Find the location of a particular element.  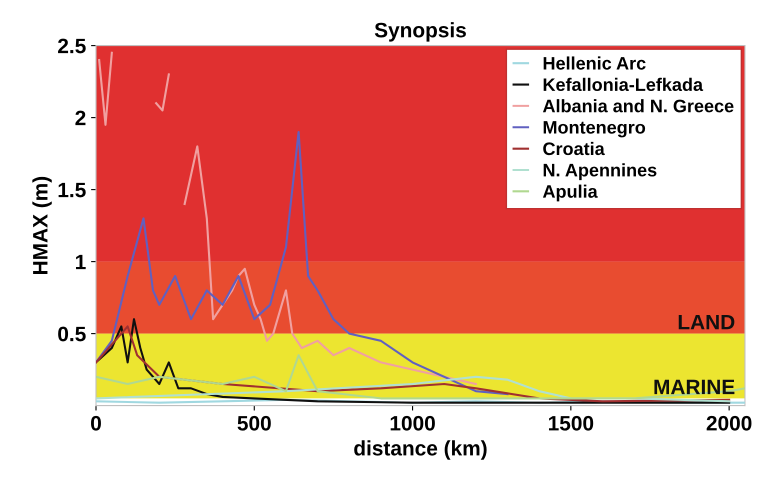

y-tick-label: 2 is located at coordinates (80, 118).